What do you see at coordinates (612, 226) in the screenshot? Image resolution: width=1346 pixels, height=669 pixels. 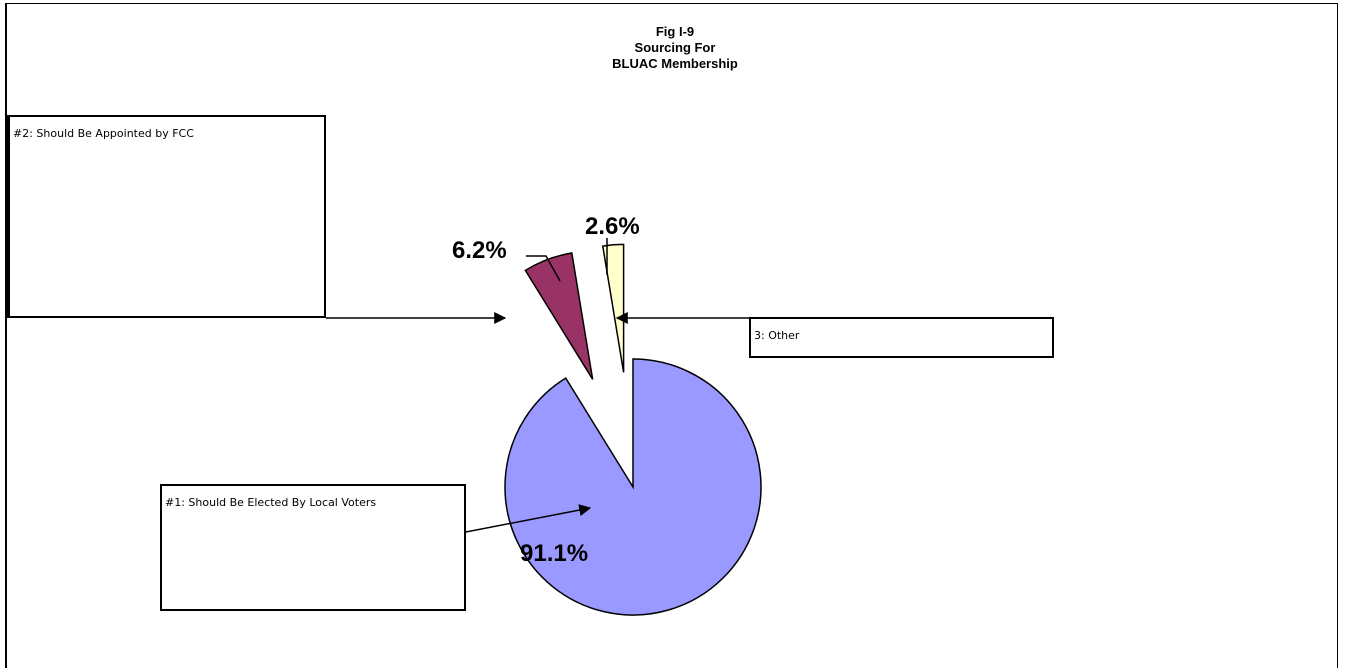 I see `data-label-2-6: 2.6%` at bounding box center [612, 226].